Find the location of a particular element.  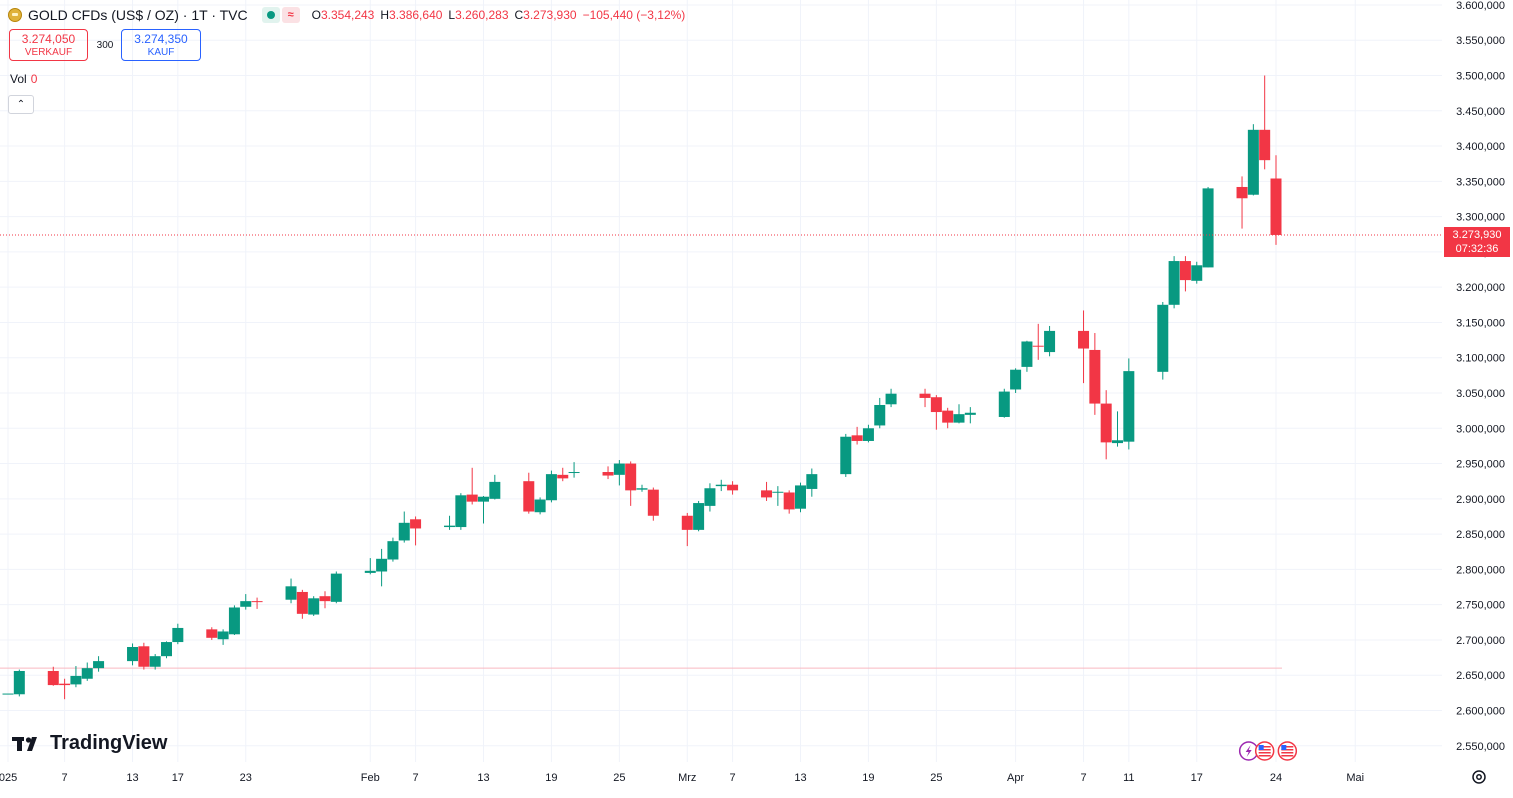

y-tick-label: 3.550,000 is located at coordinates (1480, 41).